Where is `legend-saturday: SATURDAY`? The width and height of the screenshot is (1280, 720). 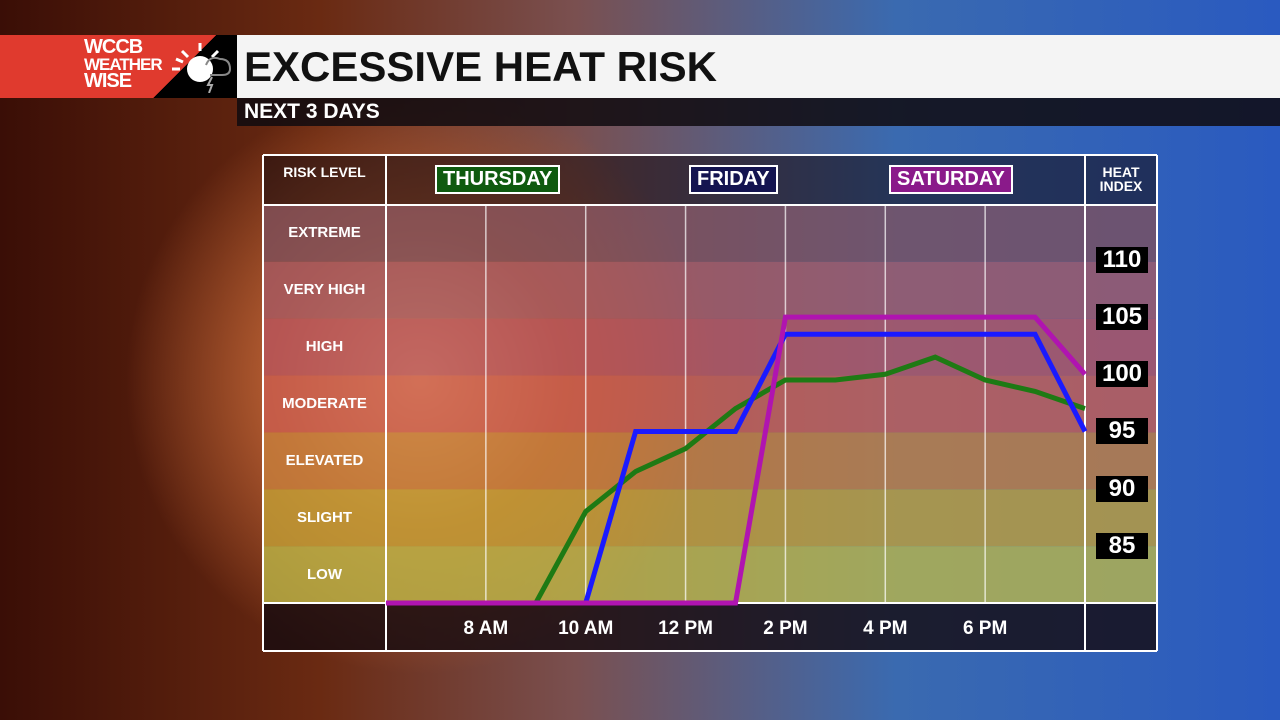
legend-saturday: SATURDAY is located at coordinates (951, 179).